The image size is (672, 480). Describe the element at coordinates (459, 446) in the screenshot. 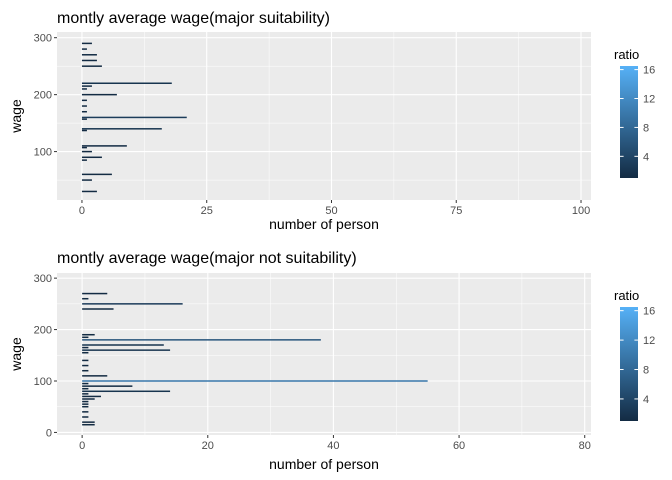

I see `x-tick-label: 60` at that location.